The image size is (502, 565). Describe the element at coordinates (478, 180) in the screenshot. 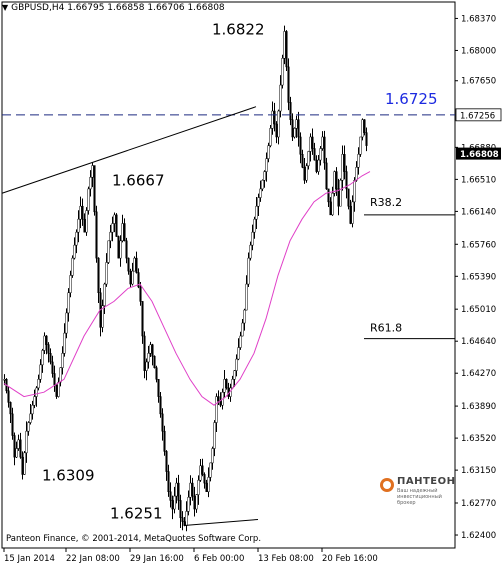

I see `y-tick-label: 1.66510` at that location.